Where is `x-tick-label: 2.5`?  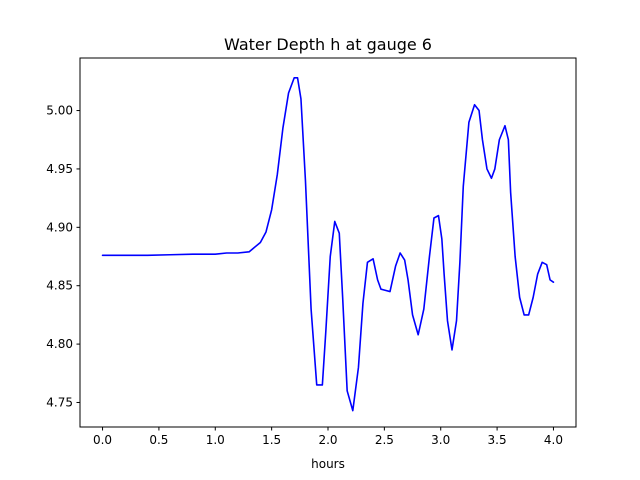 x-tick-label: 2.5 is located at coordinates (384, 440).